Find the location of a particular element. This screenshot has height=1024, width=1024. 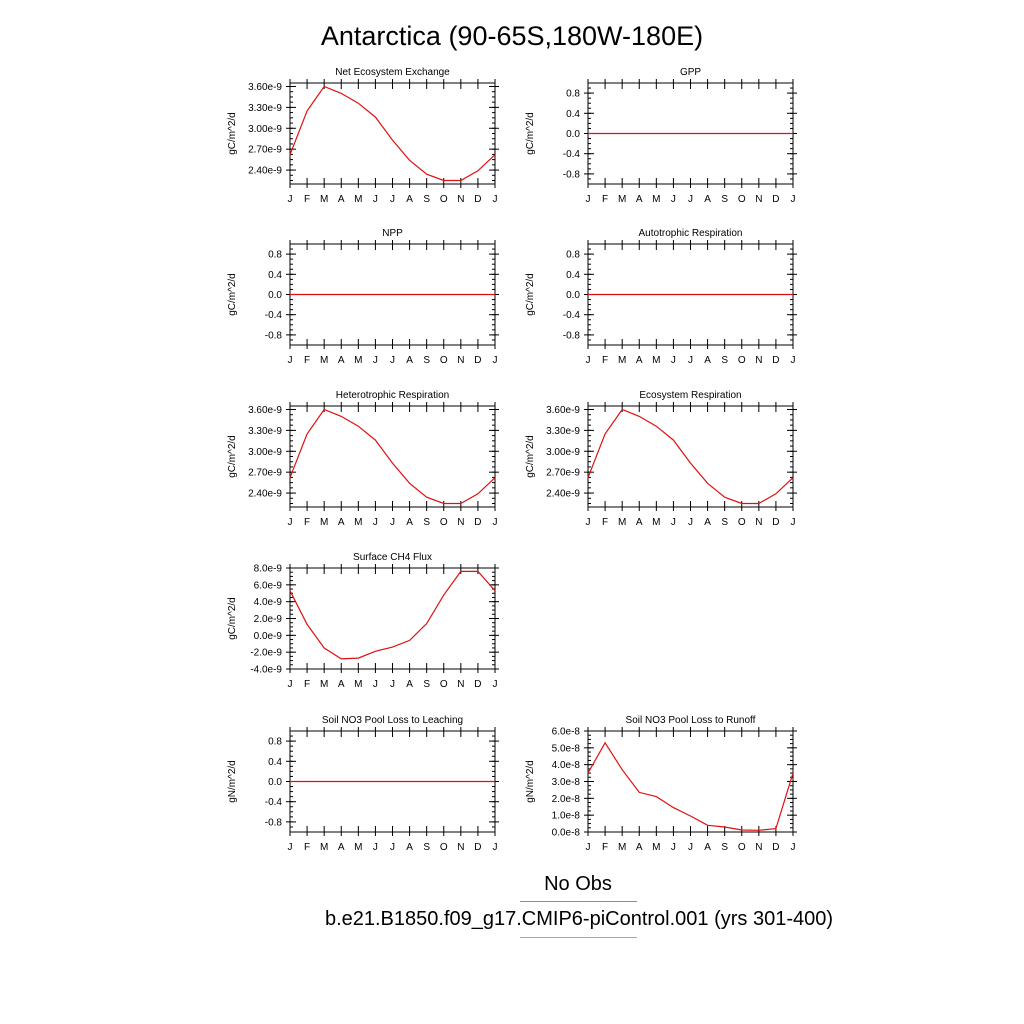

panel-title: Heterotrophic Respiration is located at coordinates (392, 395).